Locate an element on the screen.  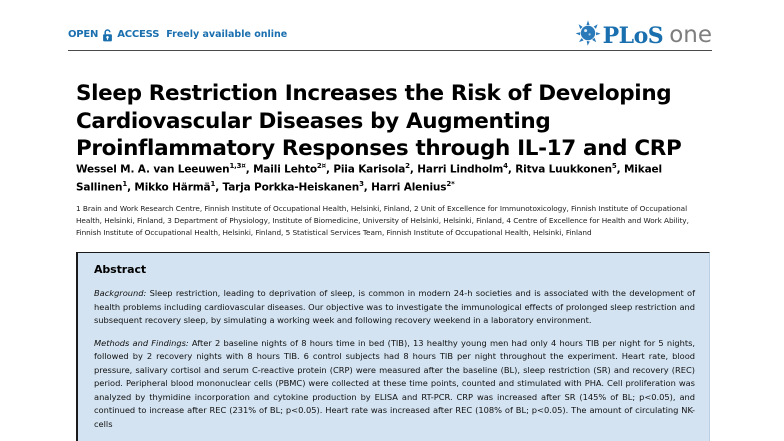
open-access-tagline: Freely available online is located at coordinates (227, 35).